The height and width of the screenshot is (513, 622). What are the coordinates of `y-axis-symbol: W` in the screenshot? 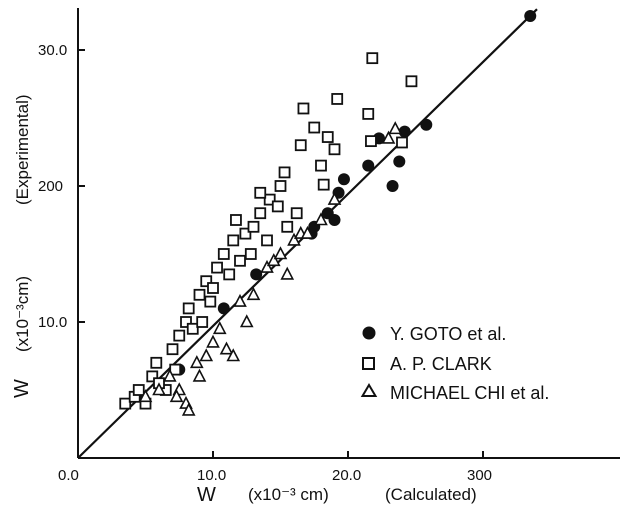 It's located at (22, 388).